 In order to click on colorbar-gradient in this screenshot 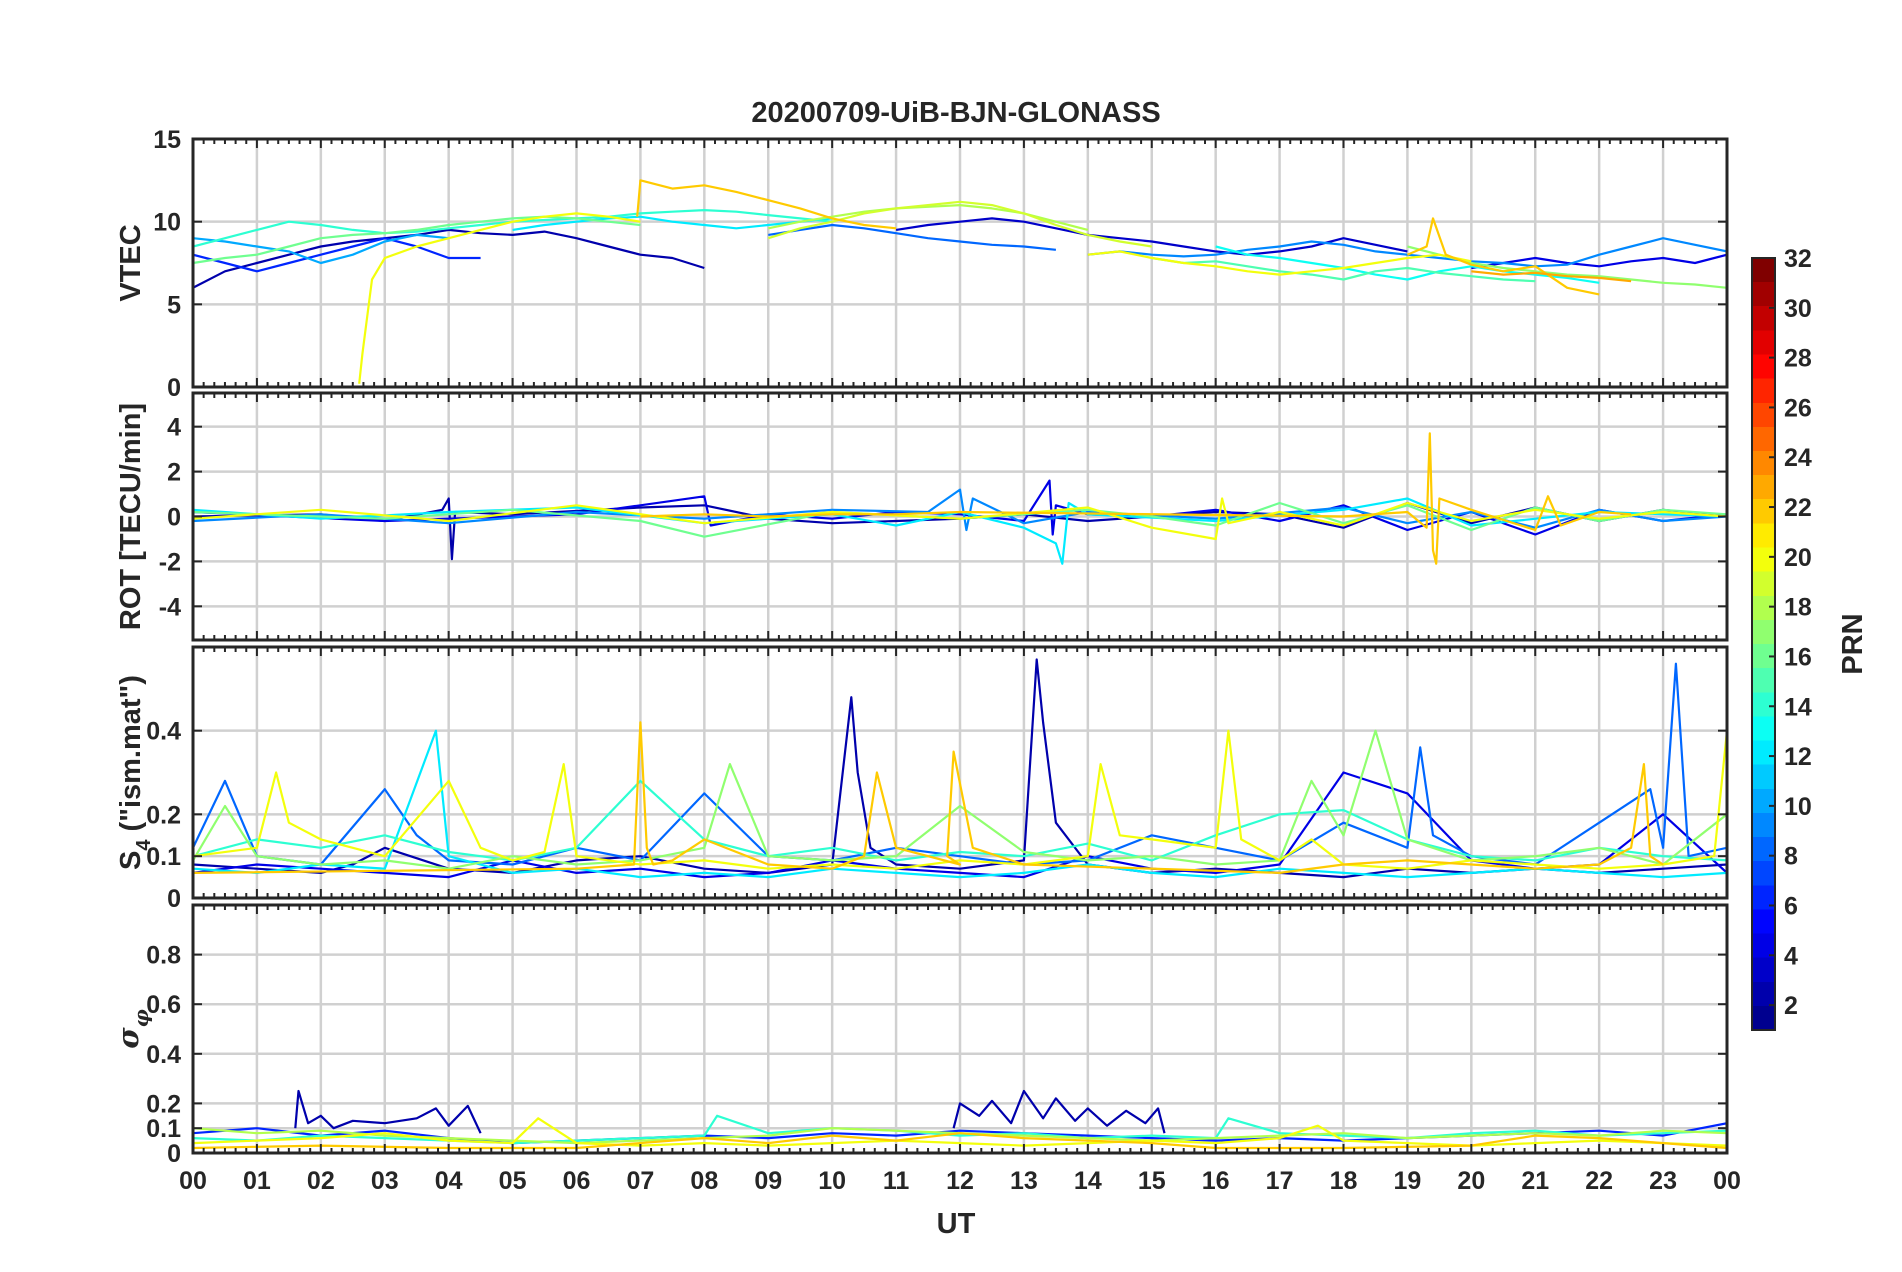, I will do `click(1763, 644)`.